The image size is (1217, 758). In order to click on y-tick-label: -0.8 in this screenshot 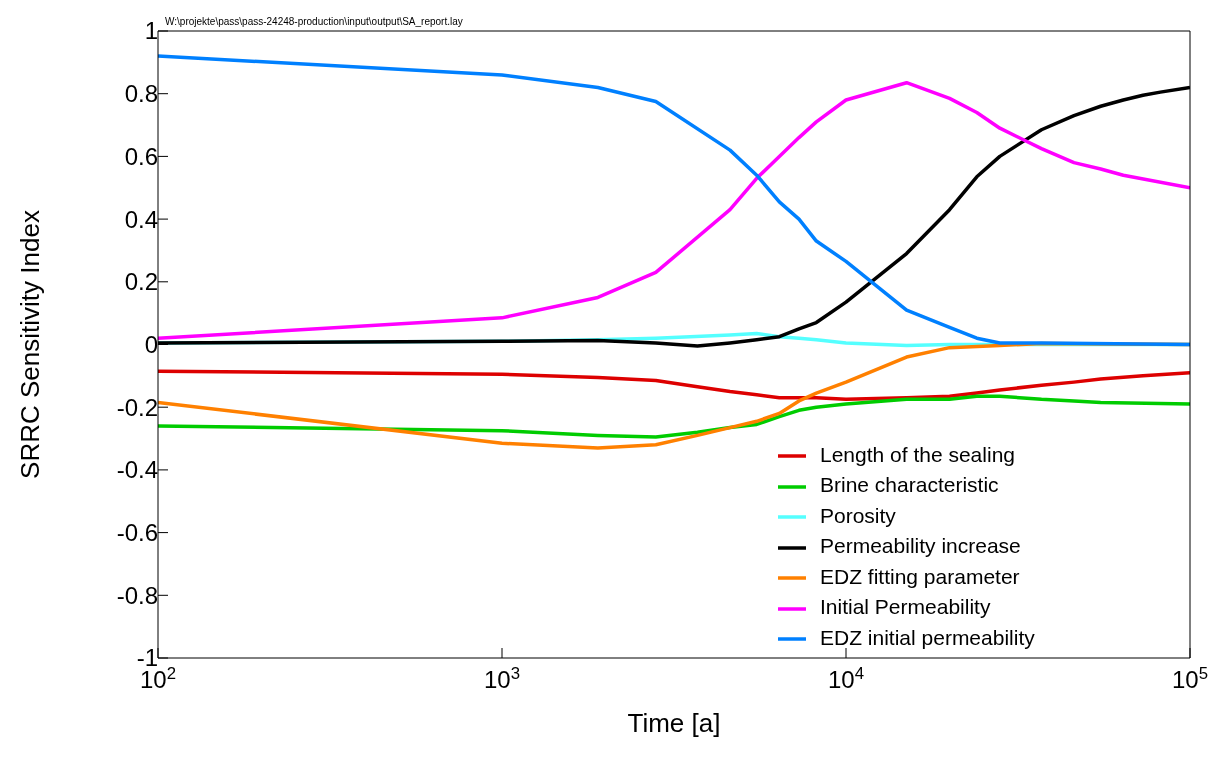, I will do `click(137, 595)`.